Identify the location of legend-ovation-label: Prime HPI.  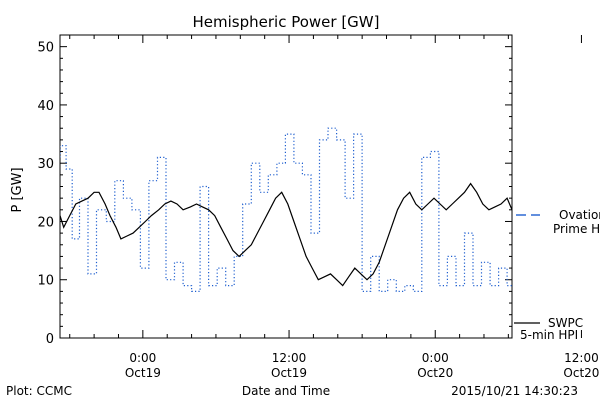
(576, 229).